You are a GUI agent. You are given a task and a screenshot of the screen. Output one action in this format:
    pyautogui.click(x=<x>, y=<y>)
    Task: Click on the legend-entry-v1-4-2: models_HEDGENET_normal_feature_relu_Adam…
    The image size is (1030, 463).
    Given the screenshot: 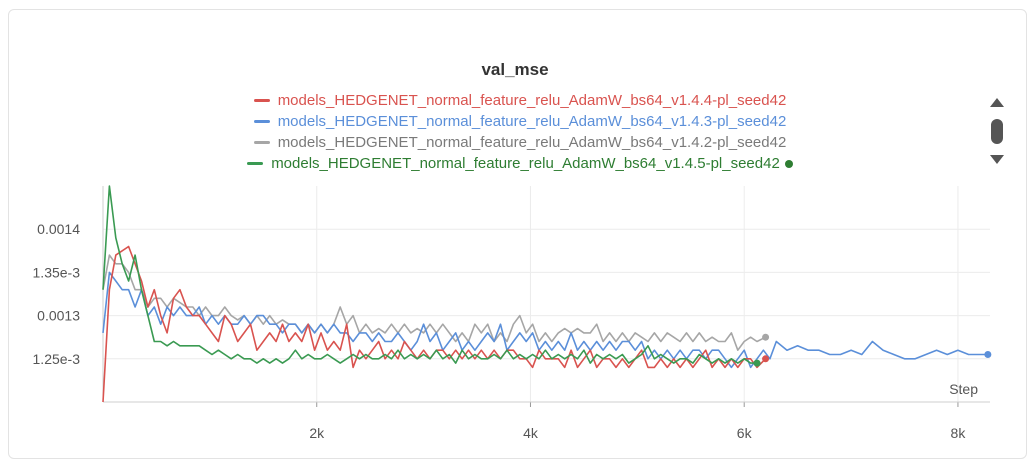 What is the action you would take?
    pyautogui.click(x=520, y=142)
    